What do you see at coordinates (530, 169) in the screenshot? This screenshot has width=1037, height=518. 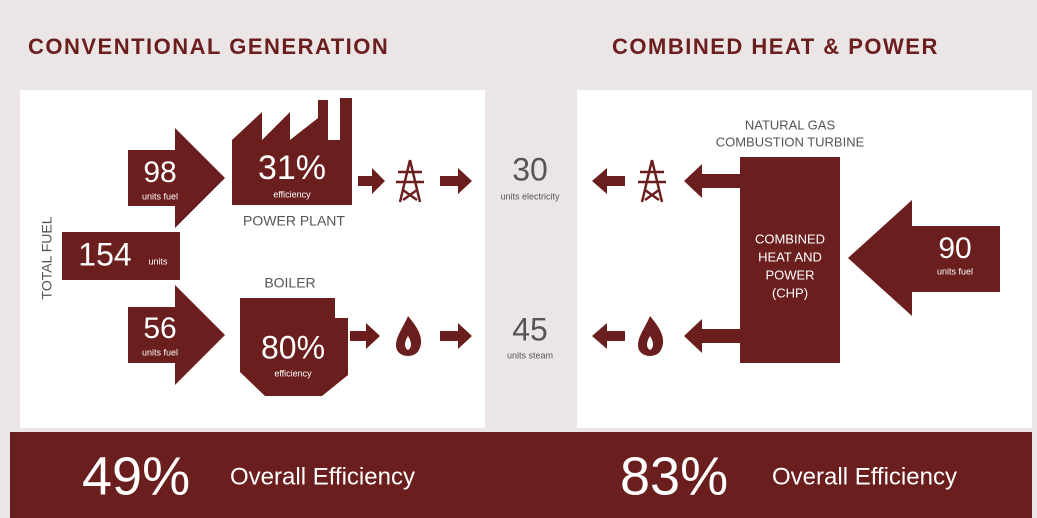 I see `electricity-value: 30` at bounding box center [530, 169].